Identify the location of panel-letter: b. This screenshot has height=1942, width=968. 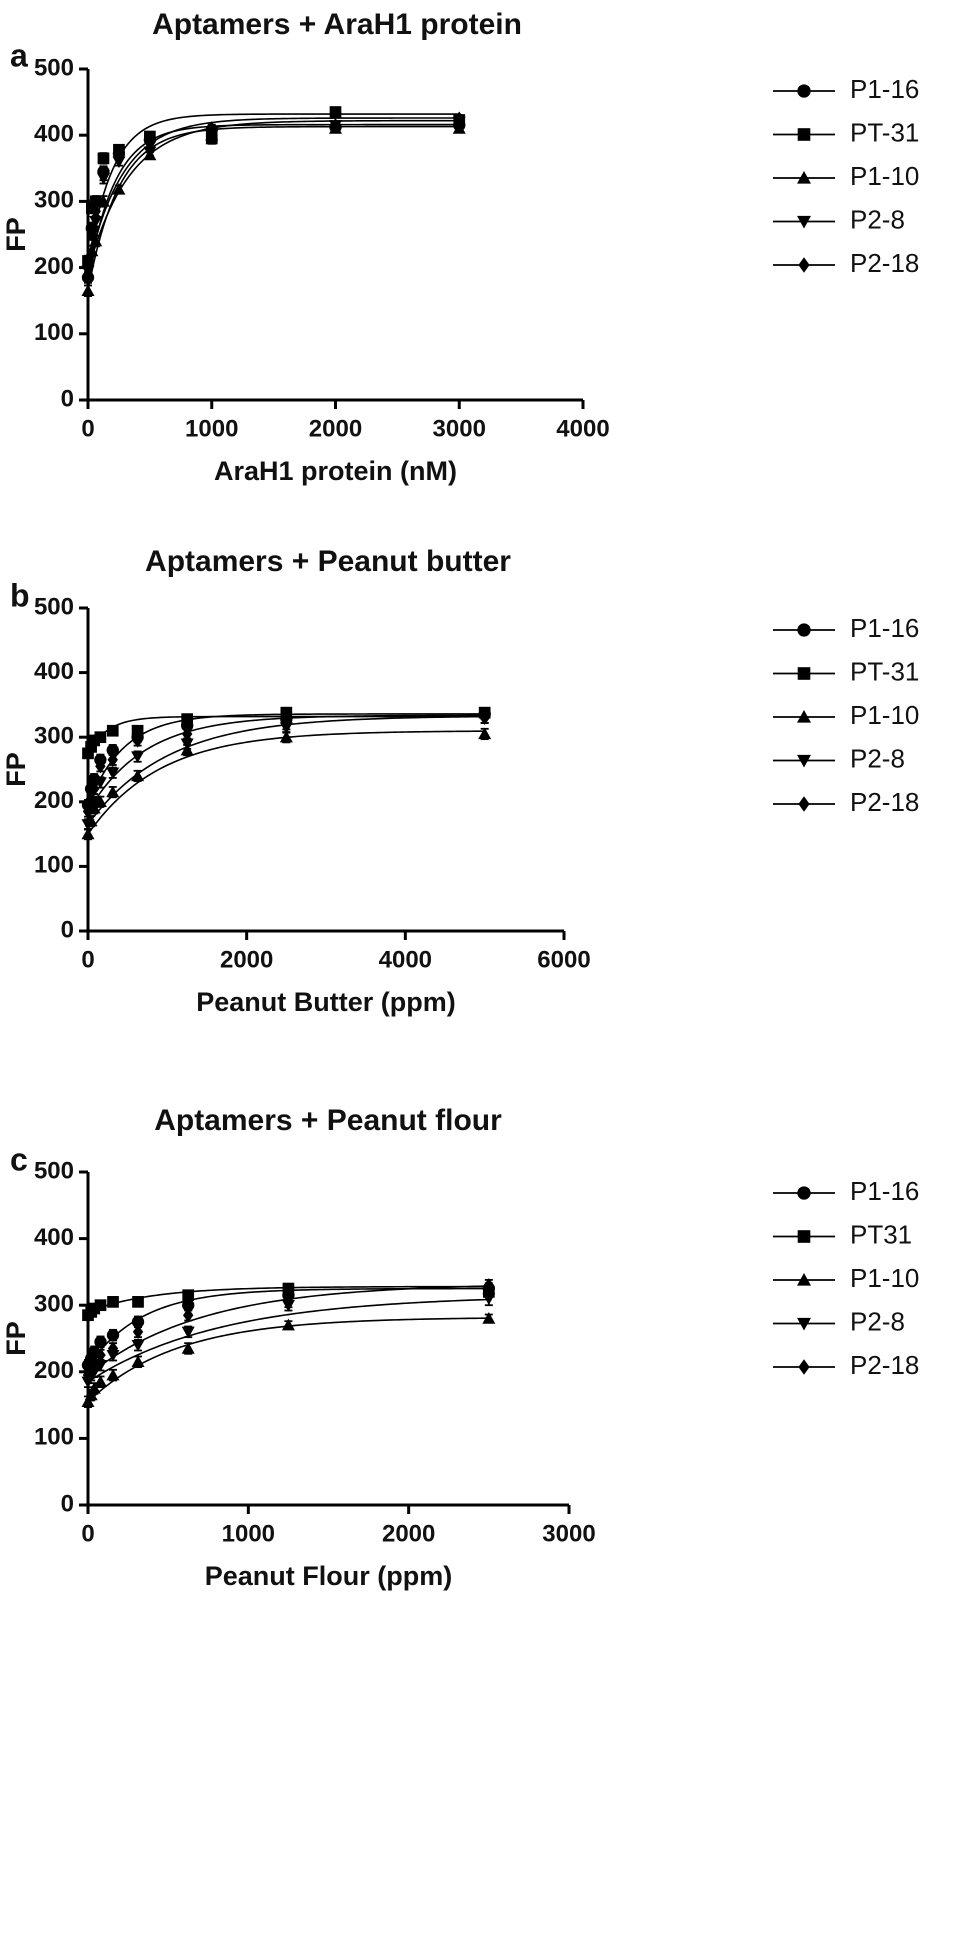
(20, 595).